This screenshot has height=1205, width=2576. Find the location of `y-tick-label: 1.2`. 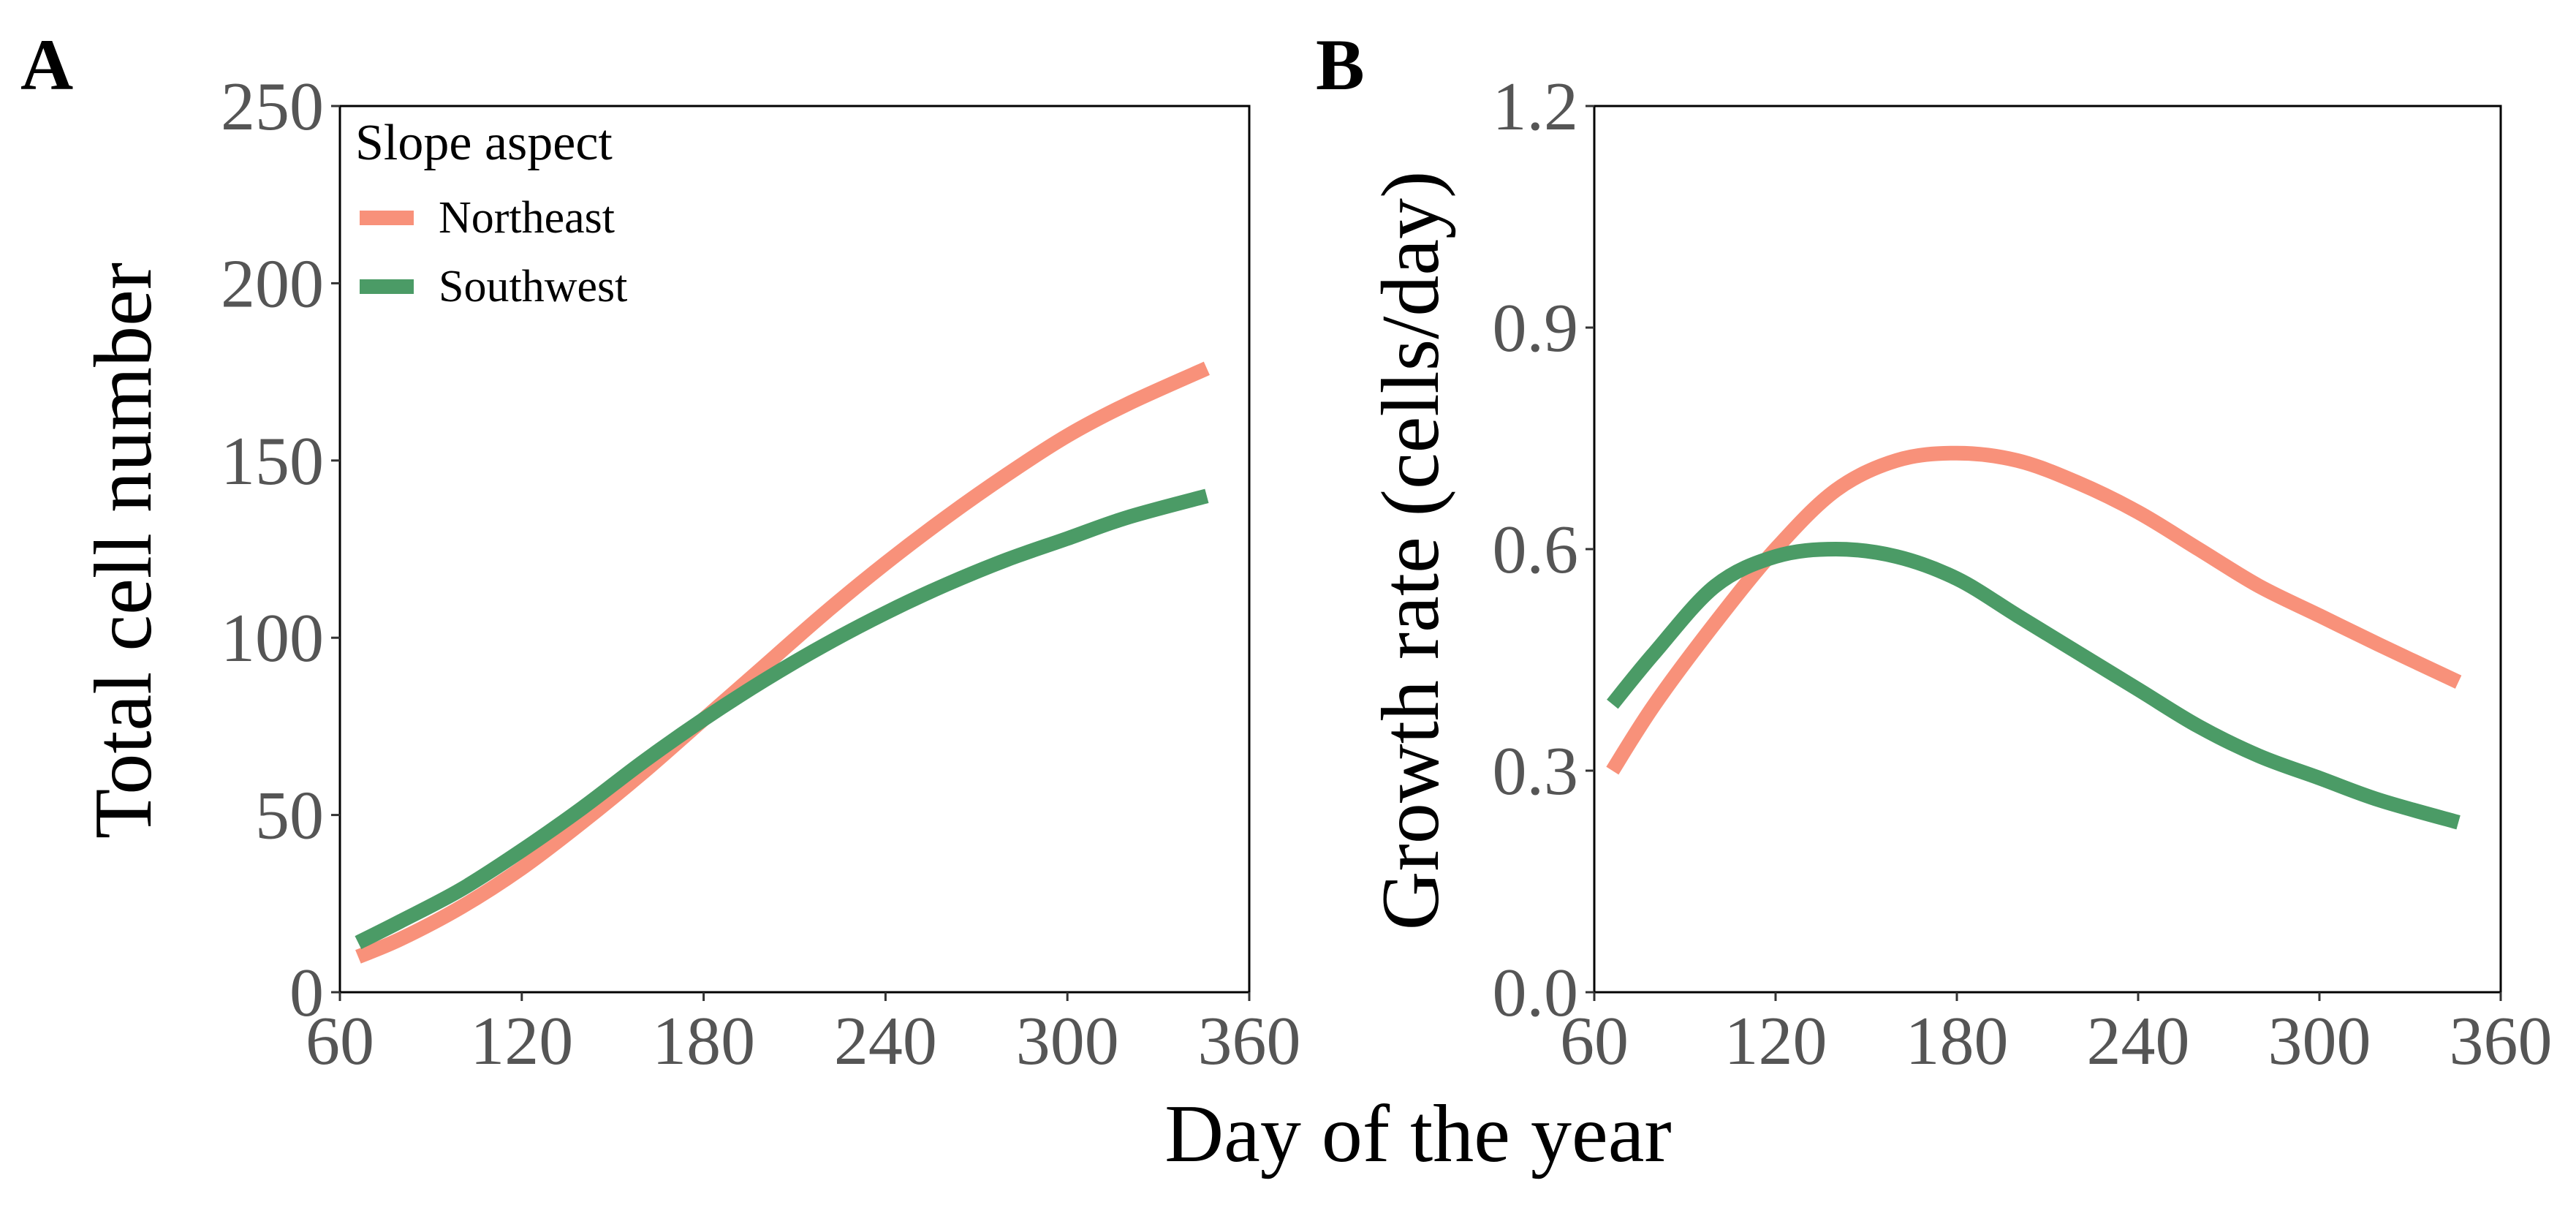

y-tick-label: 1.2 is located at coordinates (1536, 107).